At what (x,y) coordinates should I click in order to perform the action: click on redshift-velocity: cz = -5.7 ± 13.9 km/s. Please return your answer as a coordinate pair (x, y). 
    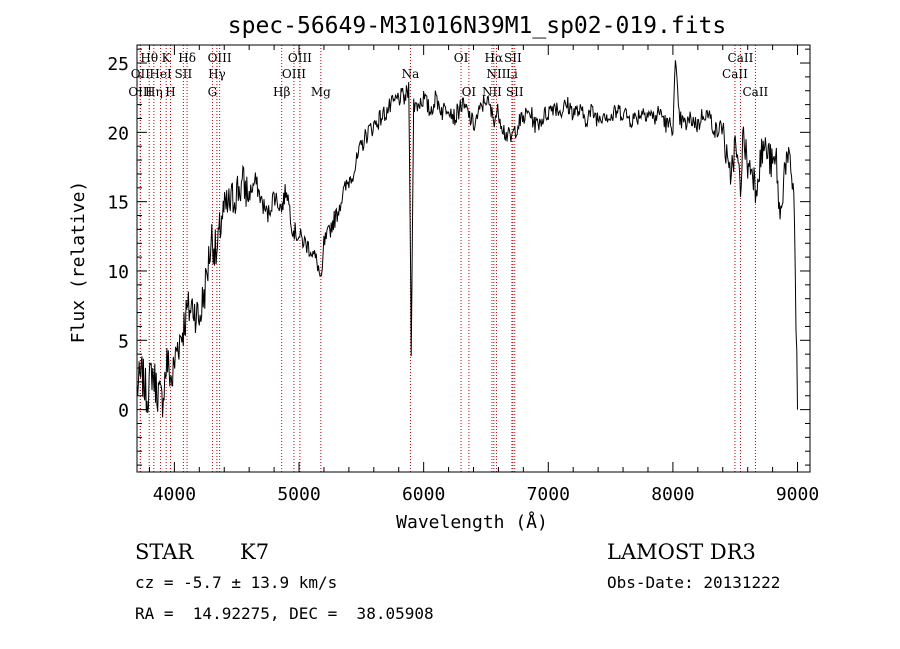
    Looking at the image, I should click on (236, 582).